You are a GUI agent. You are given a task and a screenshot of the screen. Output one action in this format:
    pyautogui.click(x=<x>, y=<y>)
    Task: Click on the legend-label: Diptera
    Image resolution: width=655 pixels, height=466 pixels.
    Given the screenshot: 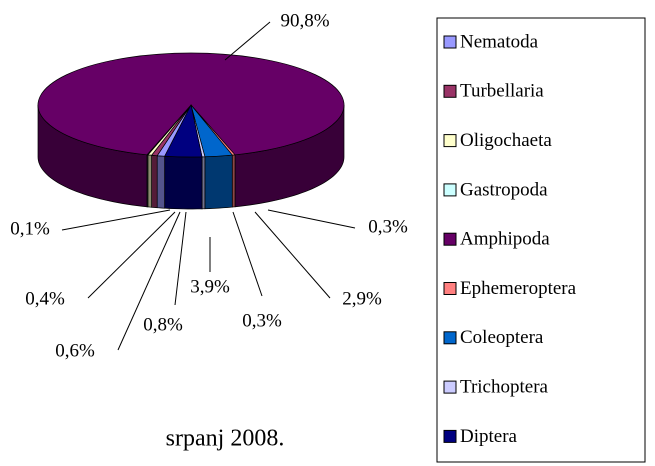 What is the action you would take?
    pyautogui.click(x=489, y=436)
    